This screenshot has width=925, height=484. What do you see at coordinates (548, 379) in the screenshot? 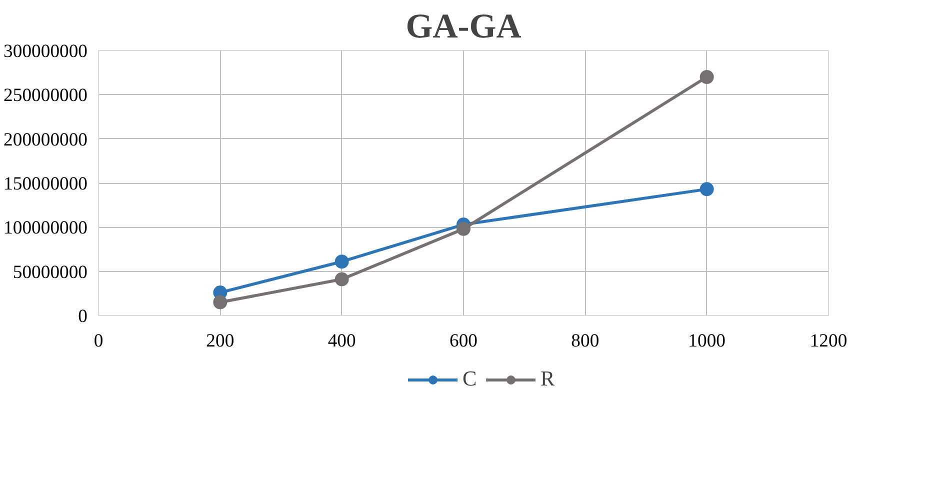
I see `legend-label: R` at bounding box center [548, 379].